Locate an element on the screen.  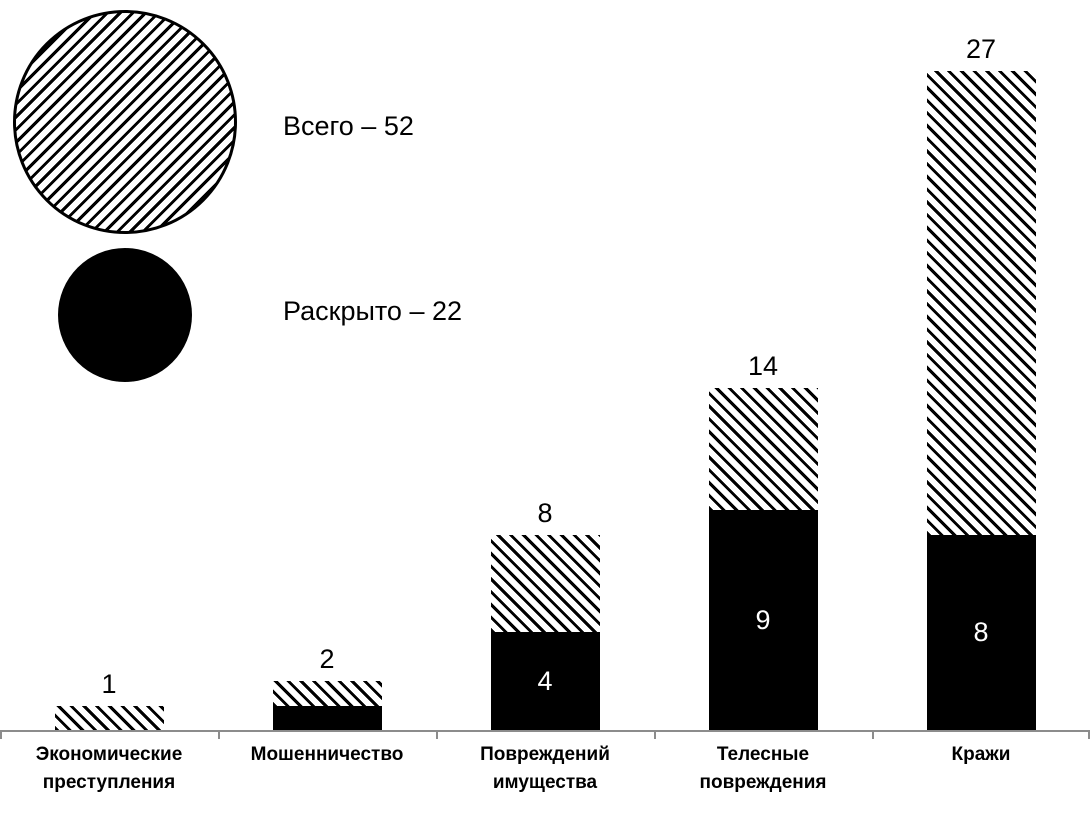
bar: 9 is located at coordinates (763, 559).